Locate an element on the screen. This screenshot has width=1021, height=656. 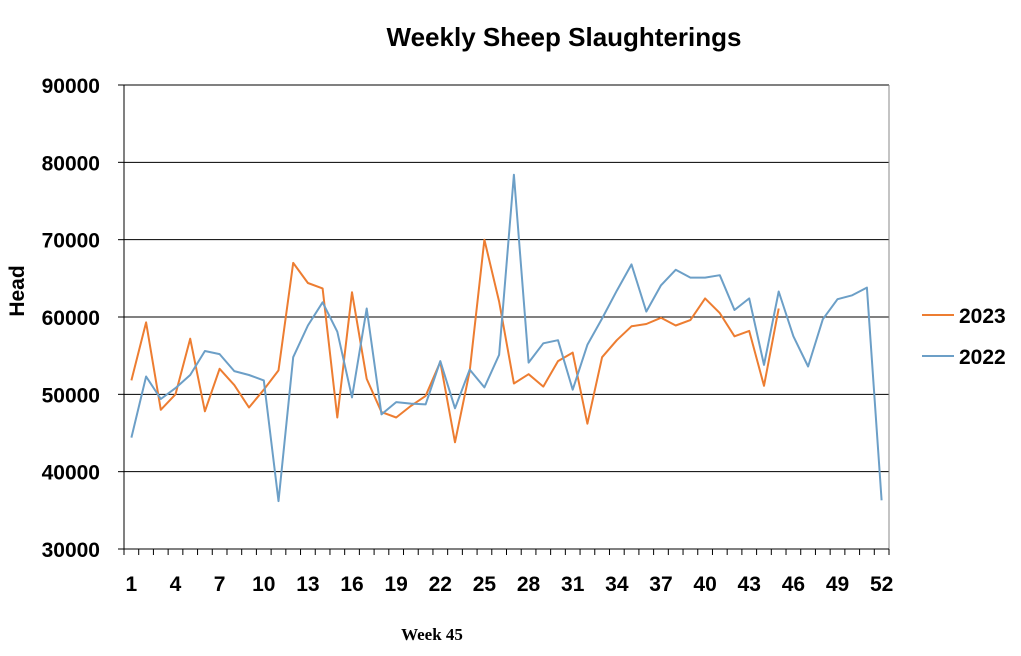
x-tick-label: 4 is located at coordinates (176, 584).